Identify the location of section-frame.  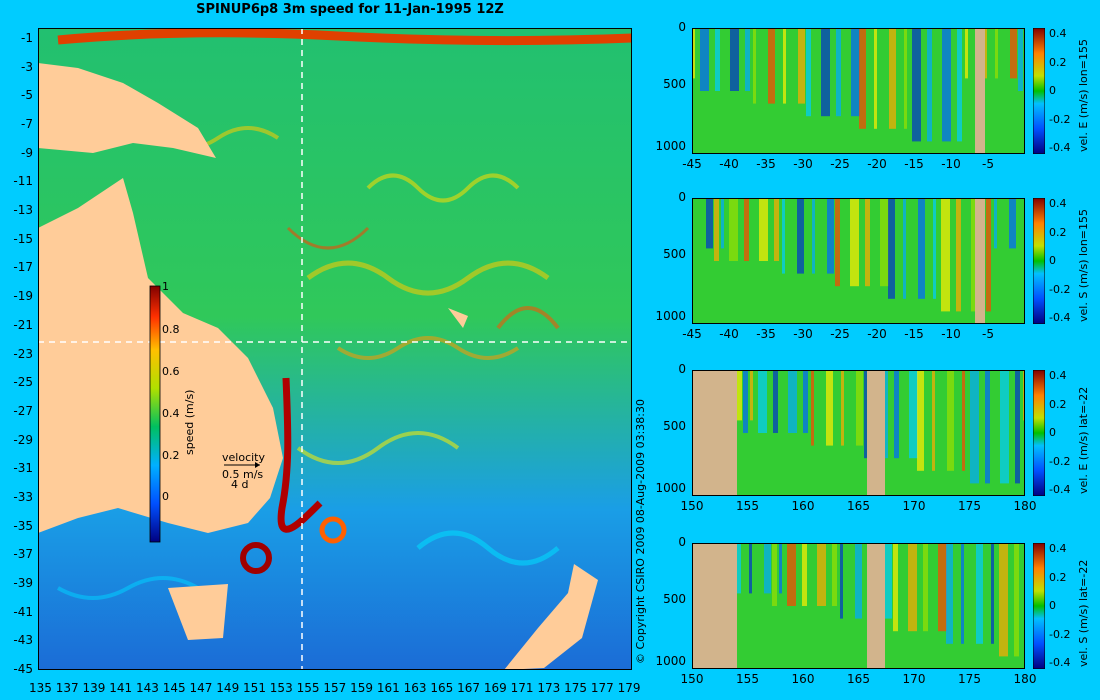
(858, 433).